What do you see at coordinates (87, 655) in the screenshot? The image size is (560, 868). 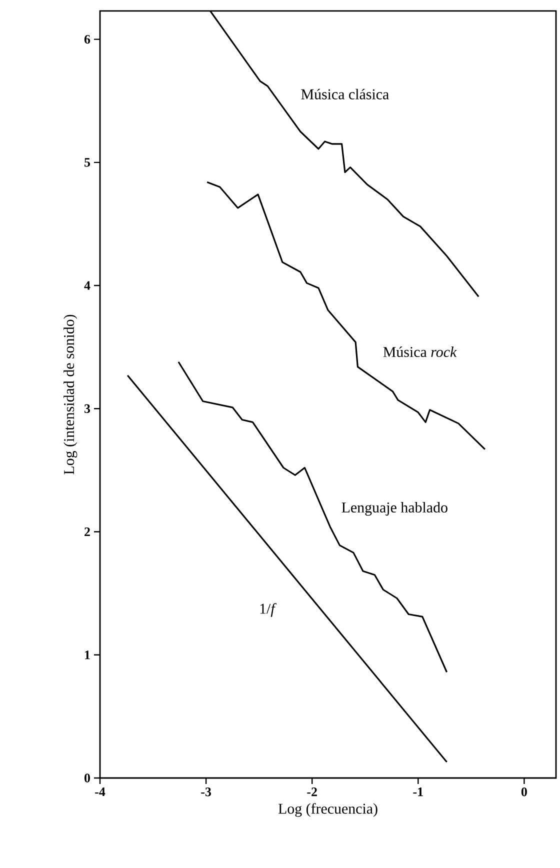 I see `y-tick-label: 1` at bounding box center [87, 655].